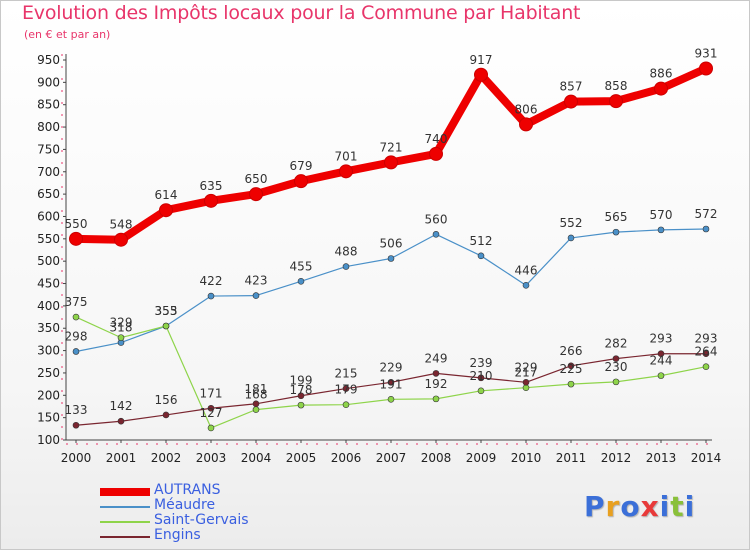  What do you see at coordinates (661, 74) in the screenshot?
I see `data-label: 886` at bounding box center [661, 74].